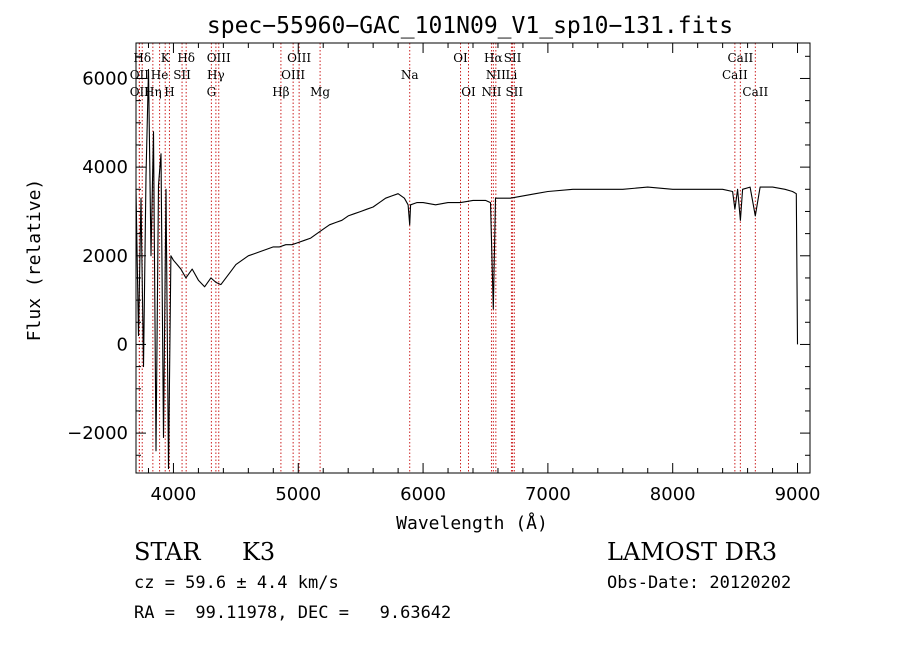 This screenshot has width=900, height=649. What do you see at coordinates (423, 494) in the screenshot?
I see `x-tick-label: 6000` at bounding box center [423, 494].